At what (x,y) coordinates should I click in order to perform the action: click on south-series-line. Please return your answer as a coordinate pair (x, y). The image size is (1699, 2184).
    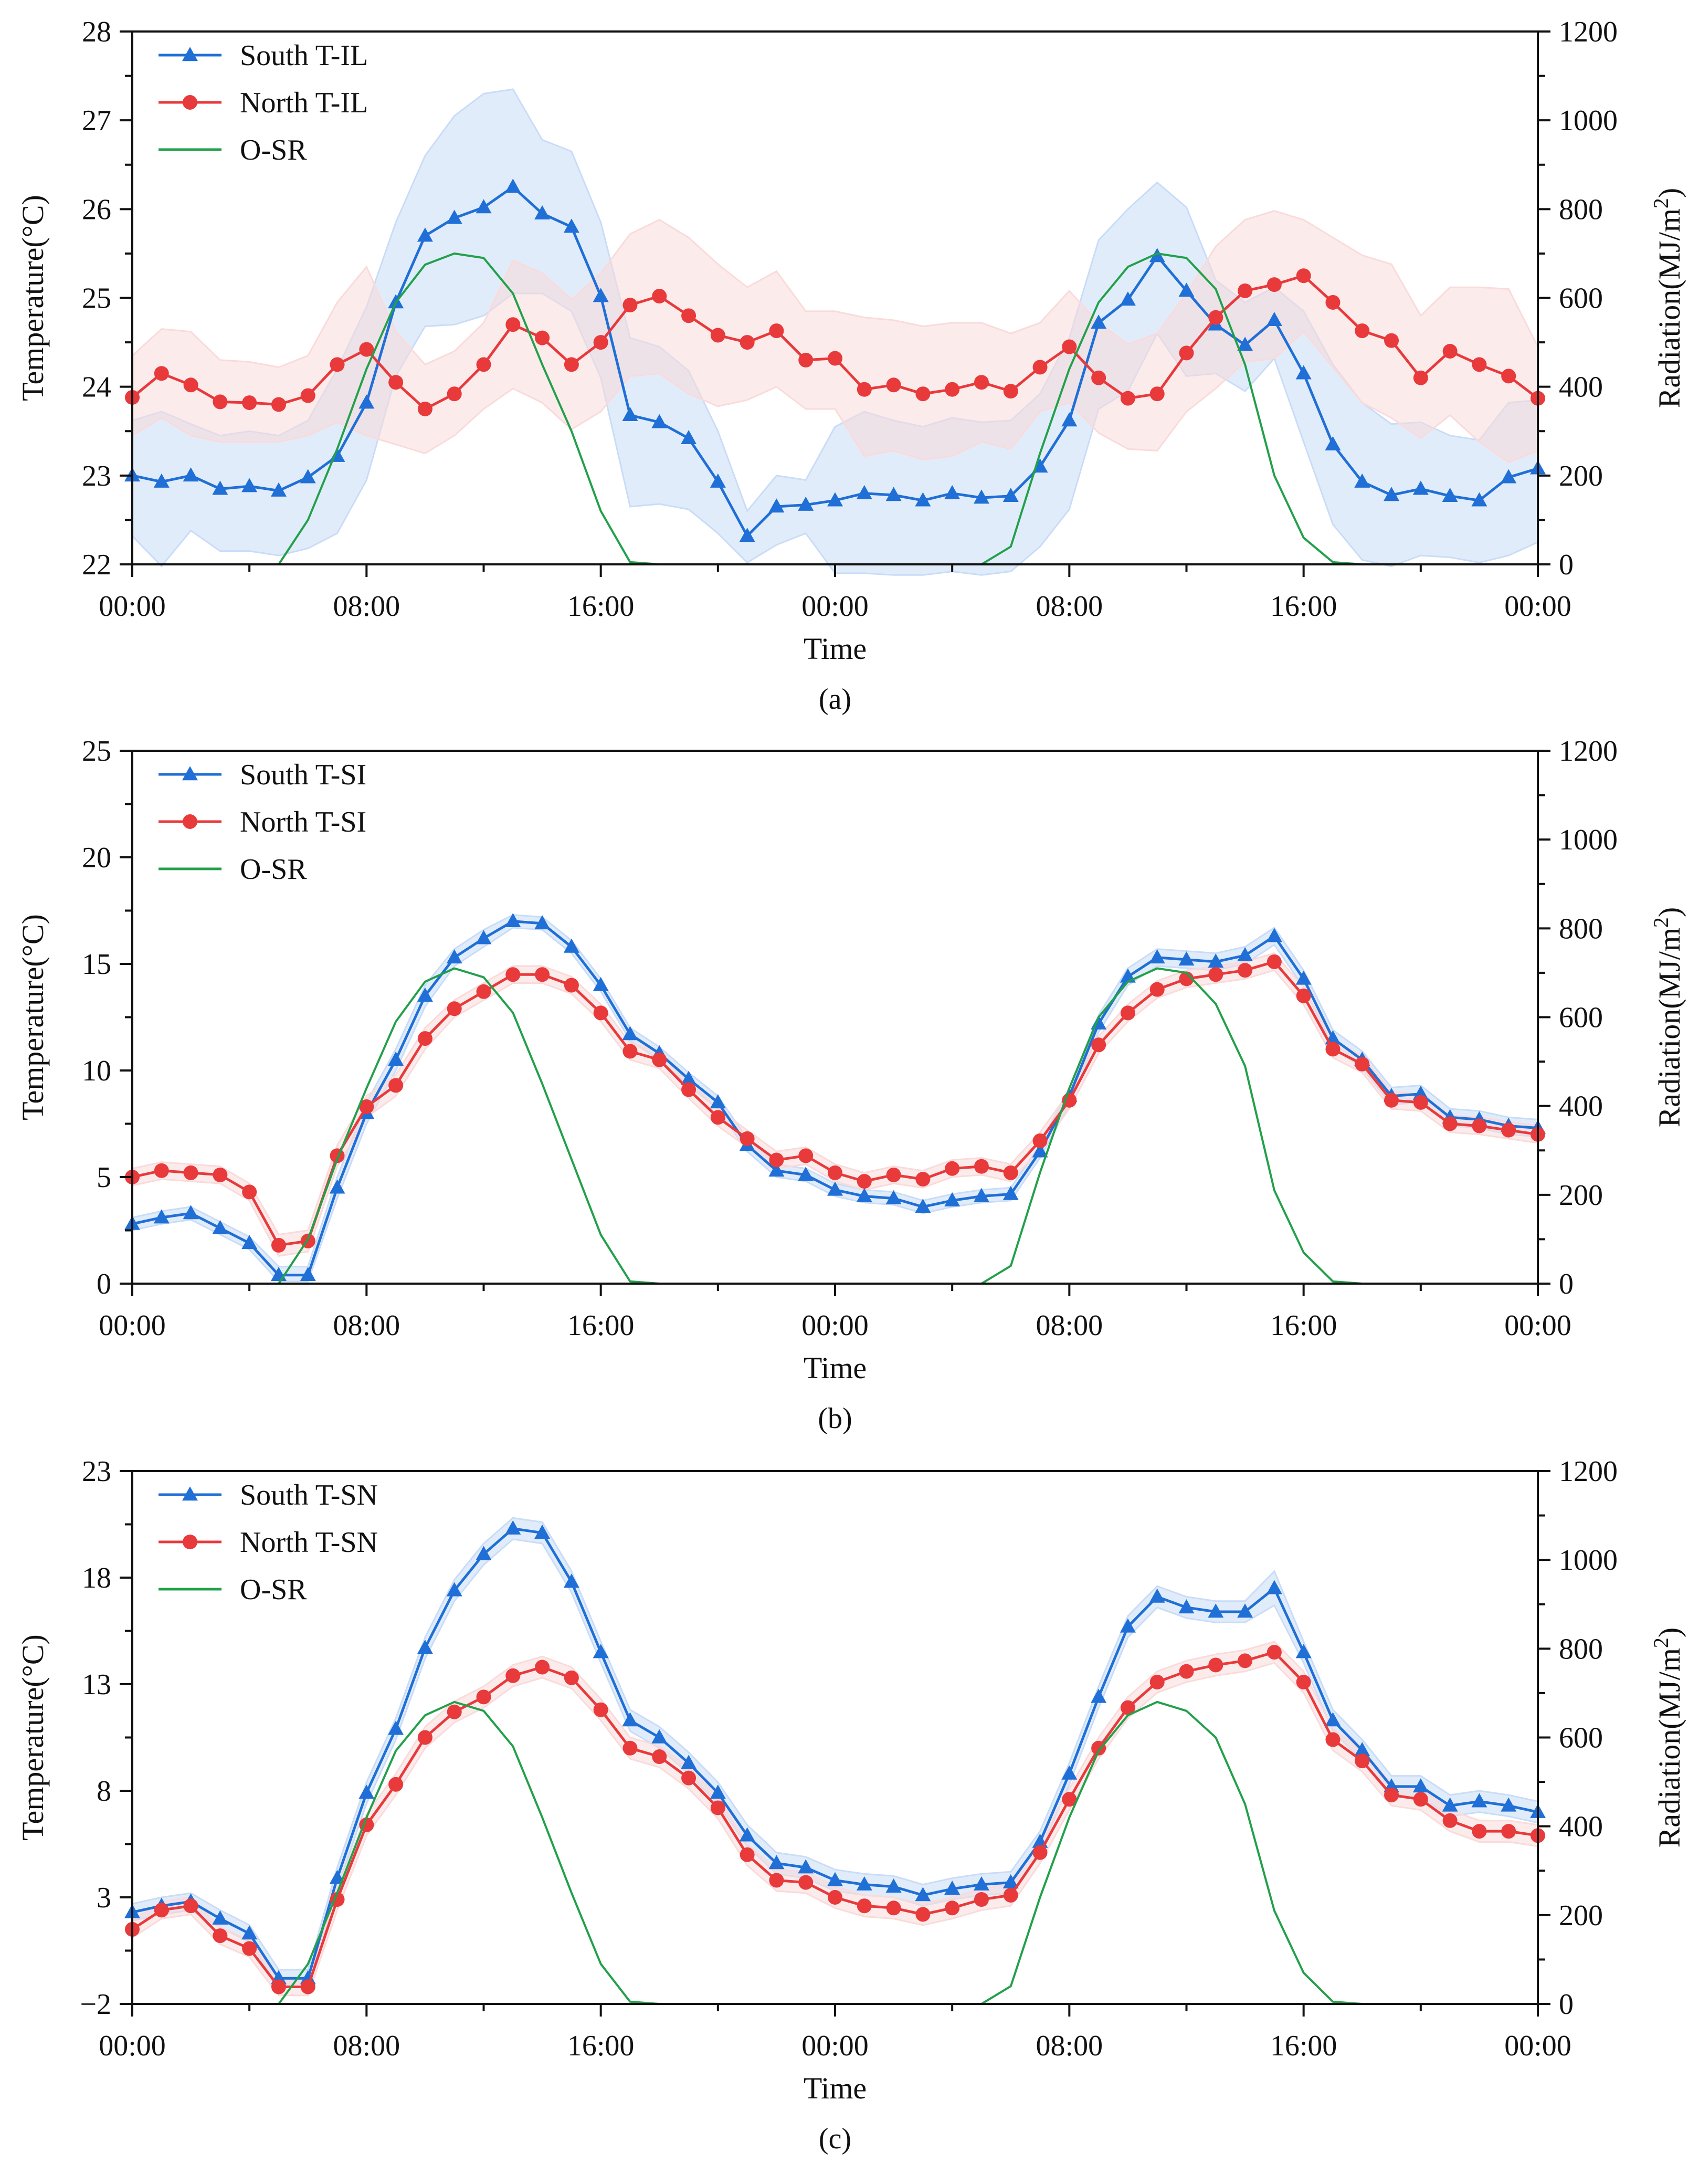
    Looking at the image, I should click on (835, 1098).